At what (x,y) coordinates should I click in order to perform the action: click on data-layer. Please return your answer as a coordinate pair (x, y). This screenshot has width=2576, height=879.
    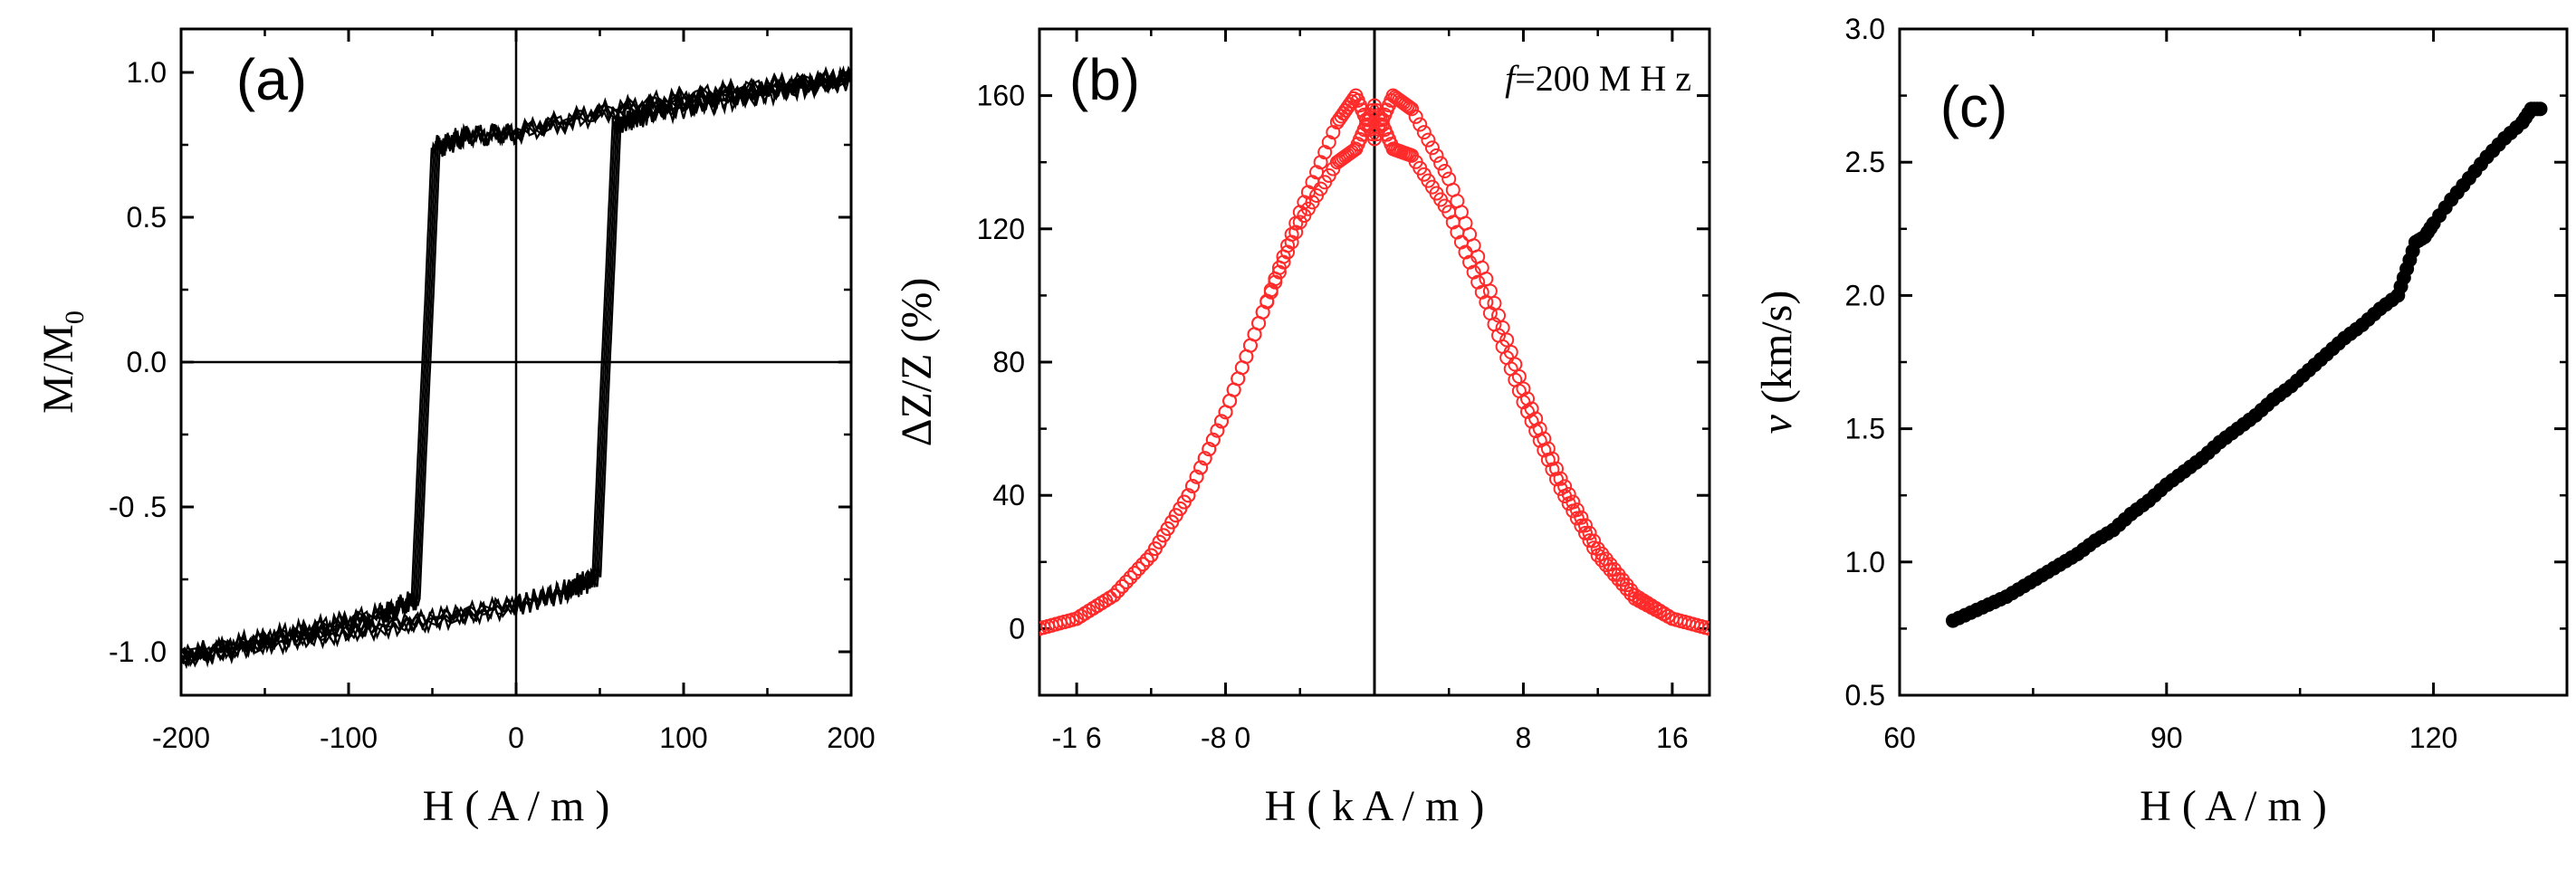
    Looking at the image, I should click on (2246, 365).